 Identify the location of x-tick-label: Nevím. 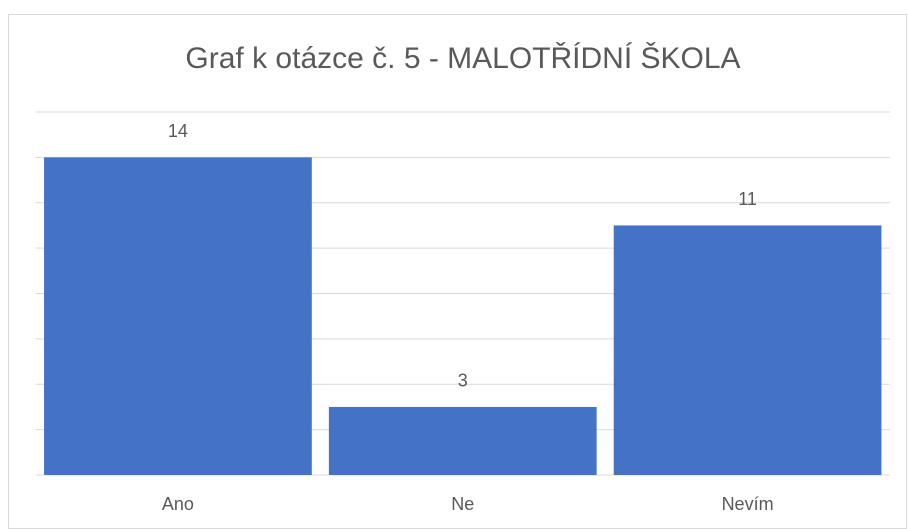
(748, 504).